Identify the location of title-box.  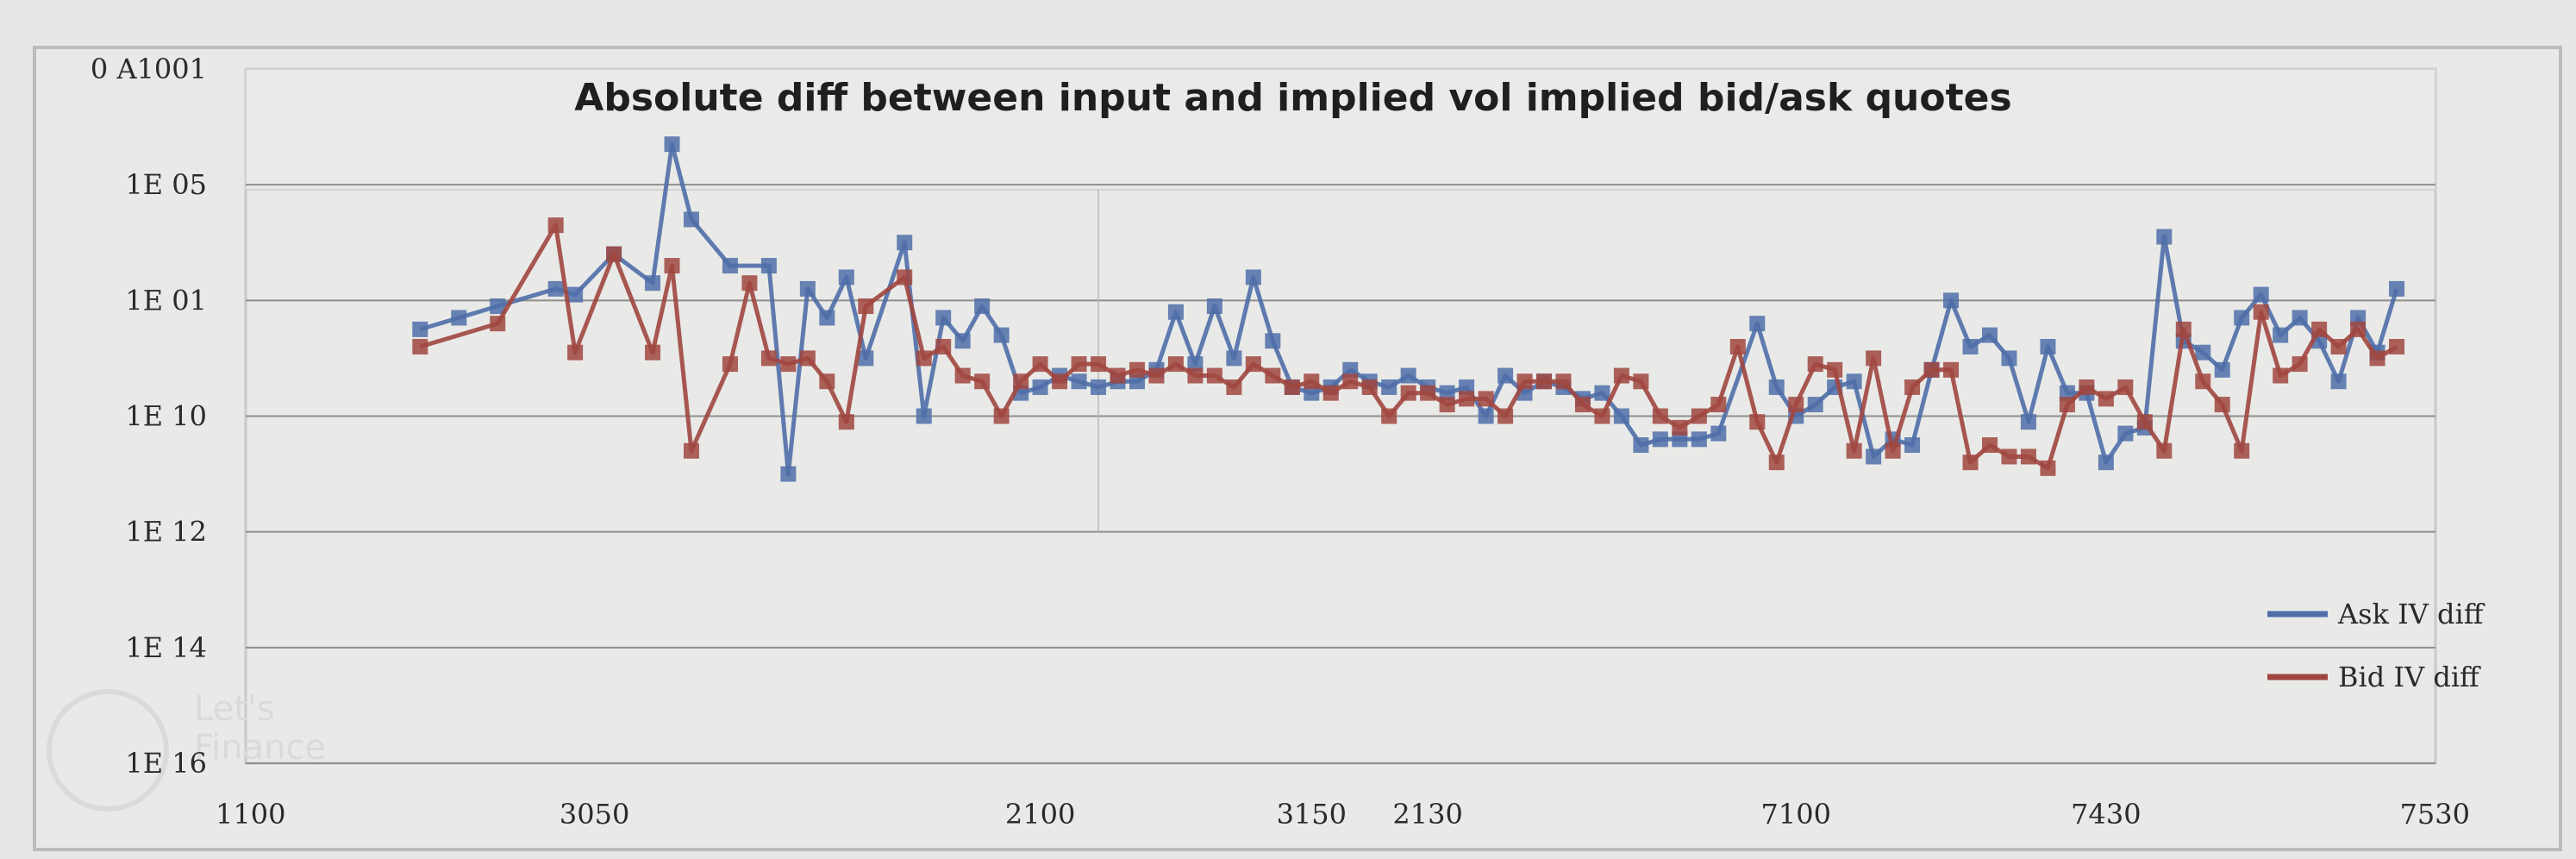
(1340, 129).